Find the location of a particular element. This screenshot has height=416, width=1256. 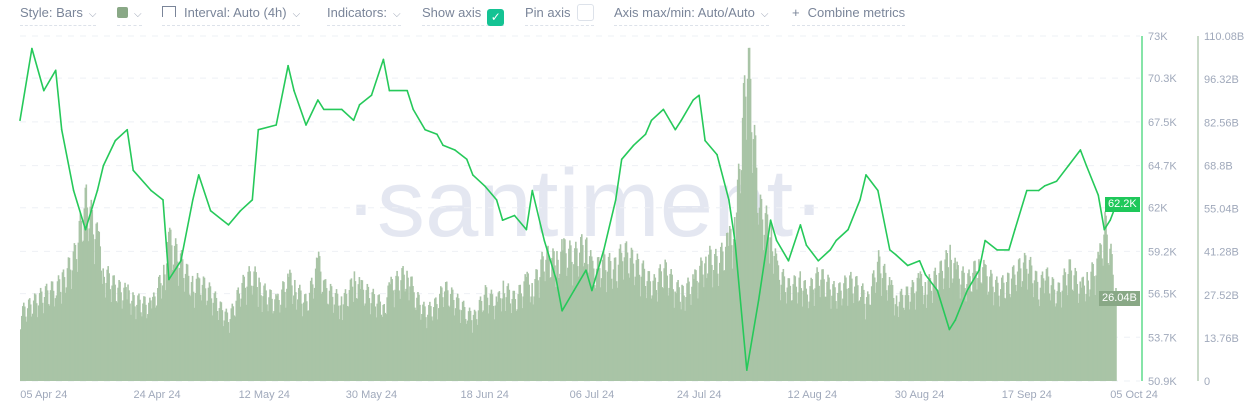

show-axis-toggle: Show axis ✓ is located at coordinates (463, 15).